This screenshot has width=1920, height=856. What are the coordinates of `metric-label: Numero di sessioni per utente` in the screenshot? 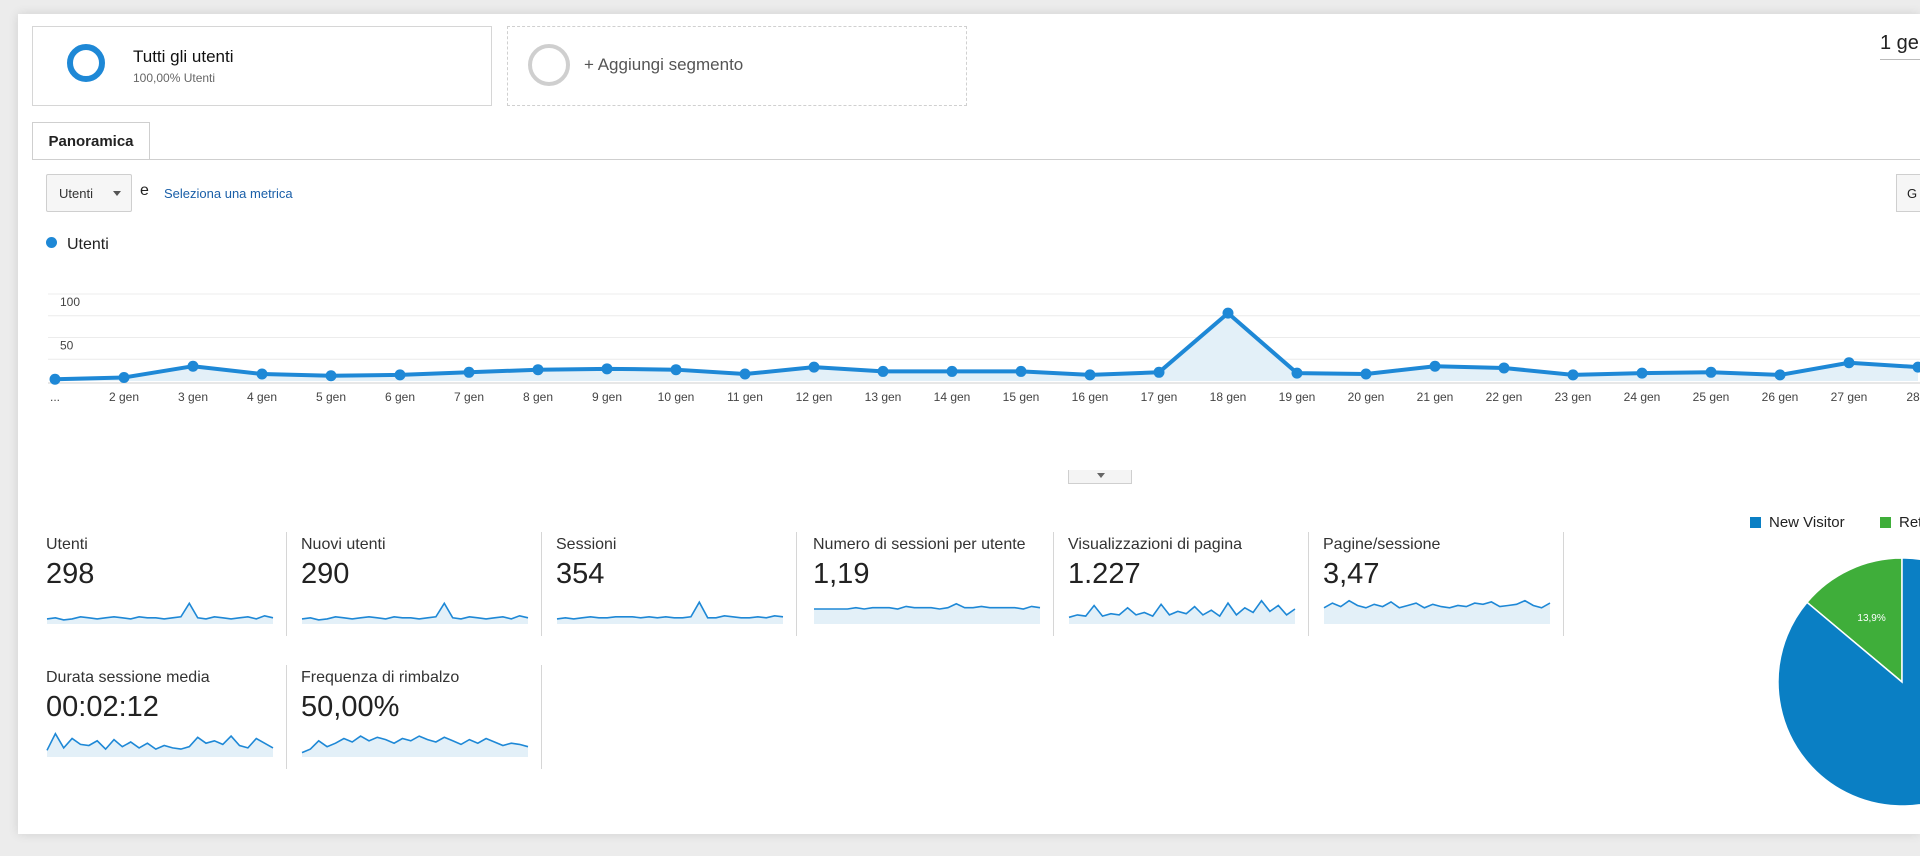 It's located at (919, 544).